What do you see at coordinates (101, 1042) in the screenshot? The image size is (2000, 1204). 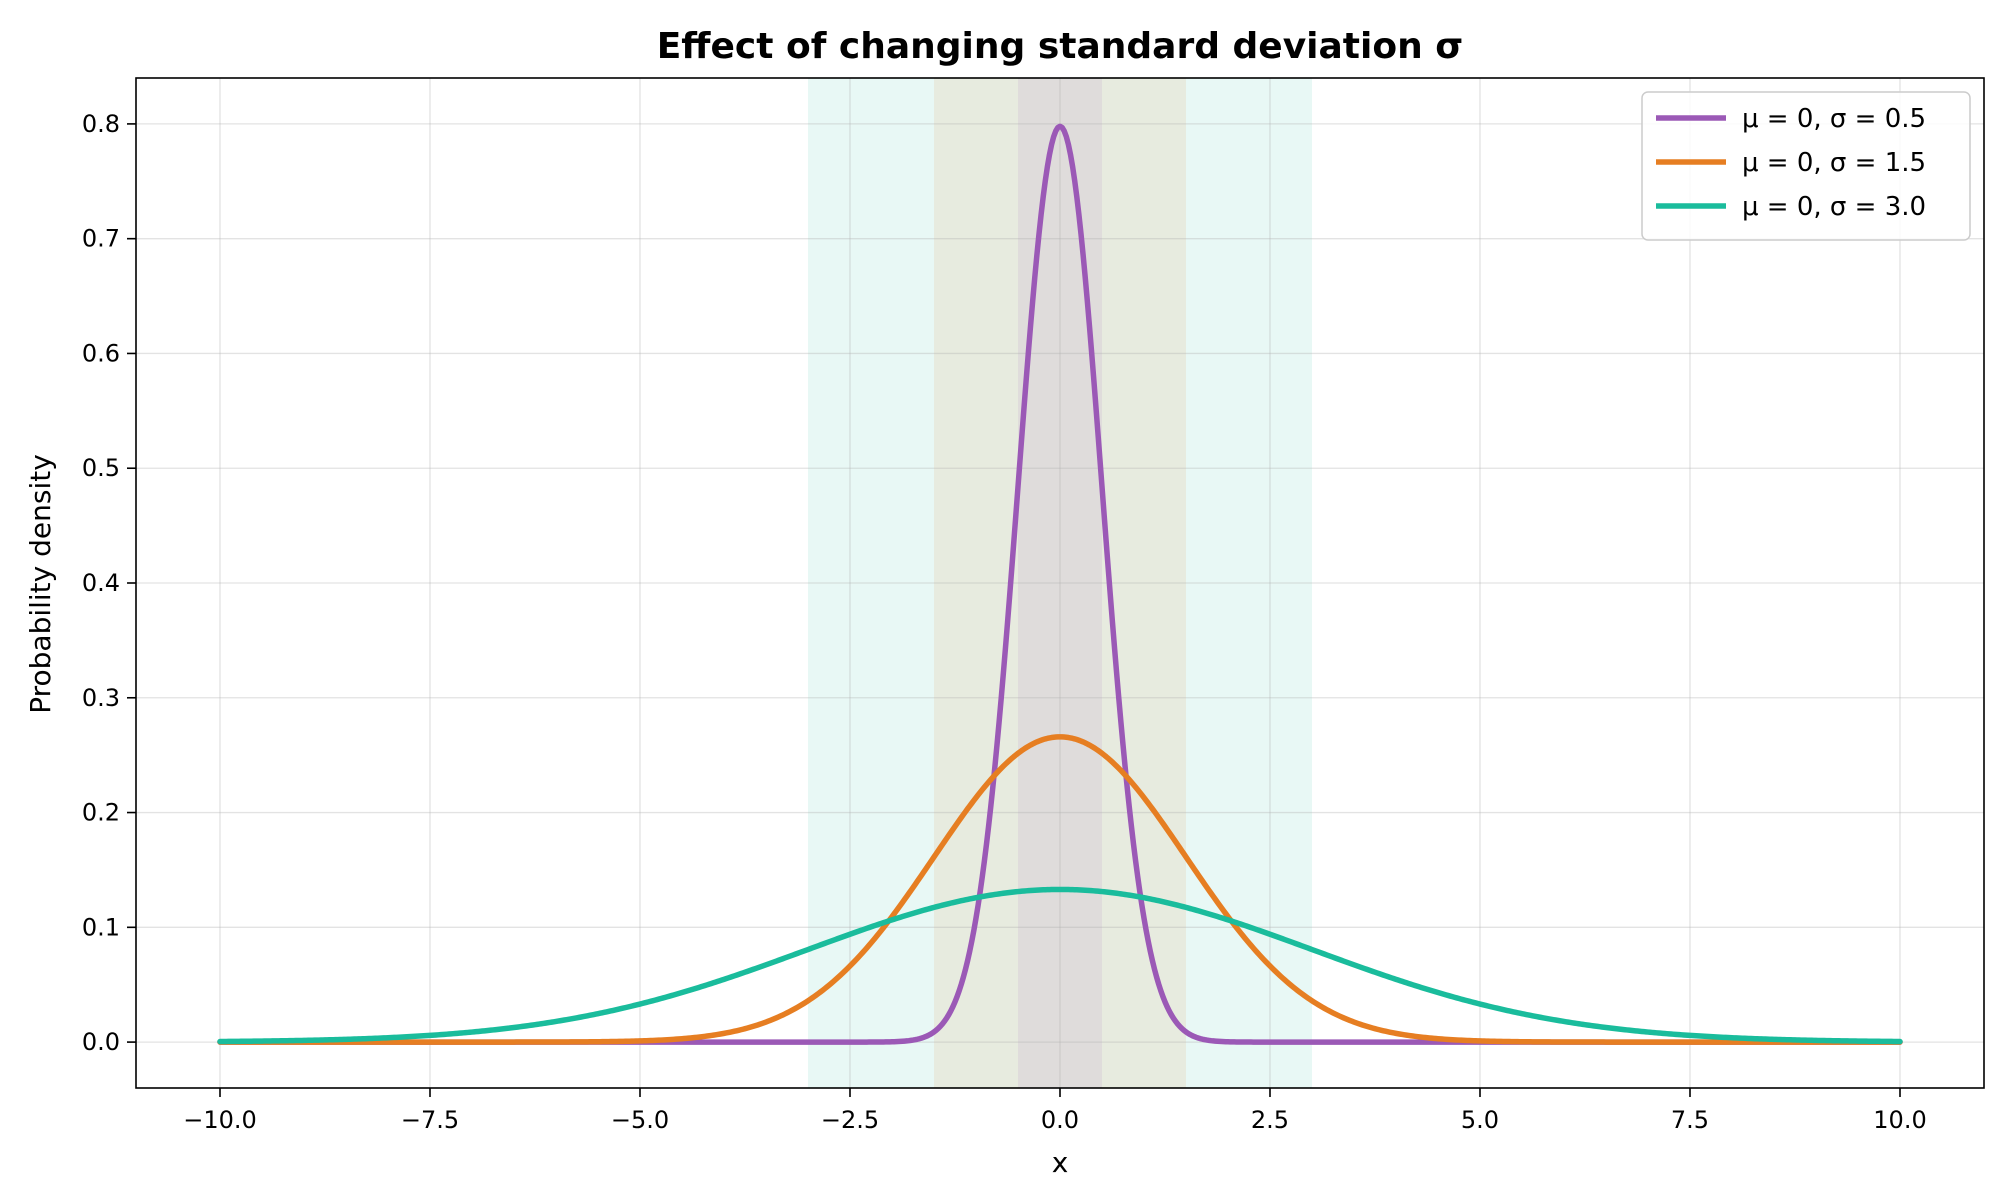 I see `y-tick-label: 0.0` at bounding box center [101, 1042].